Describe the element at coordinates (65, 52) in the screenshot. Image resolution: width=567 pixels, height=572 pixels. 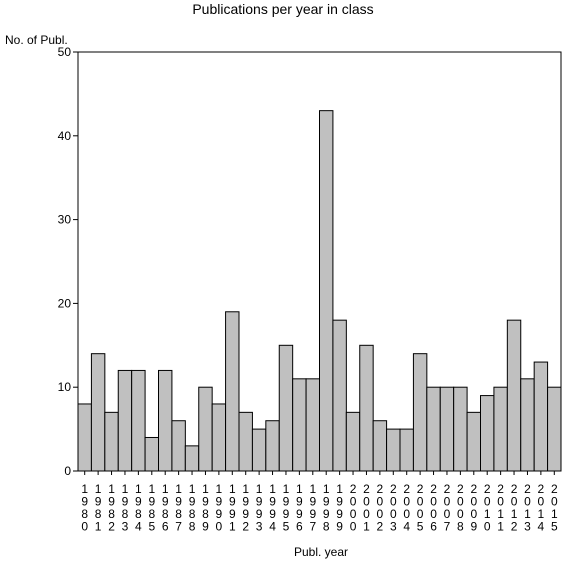
I see `y-tick-label-50: 50` at that location.